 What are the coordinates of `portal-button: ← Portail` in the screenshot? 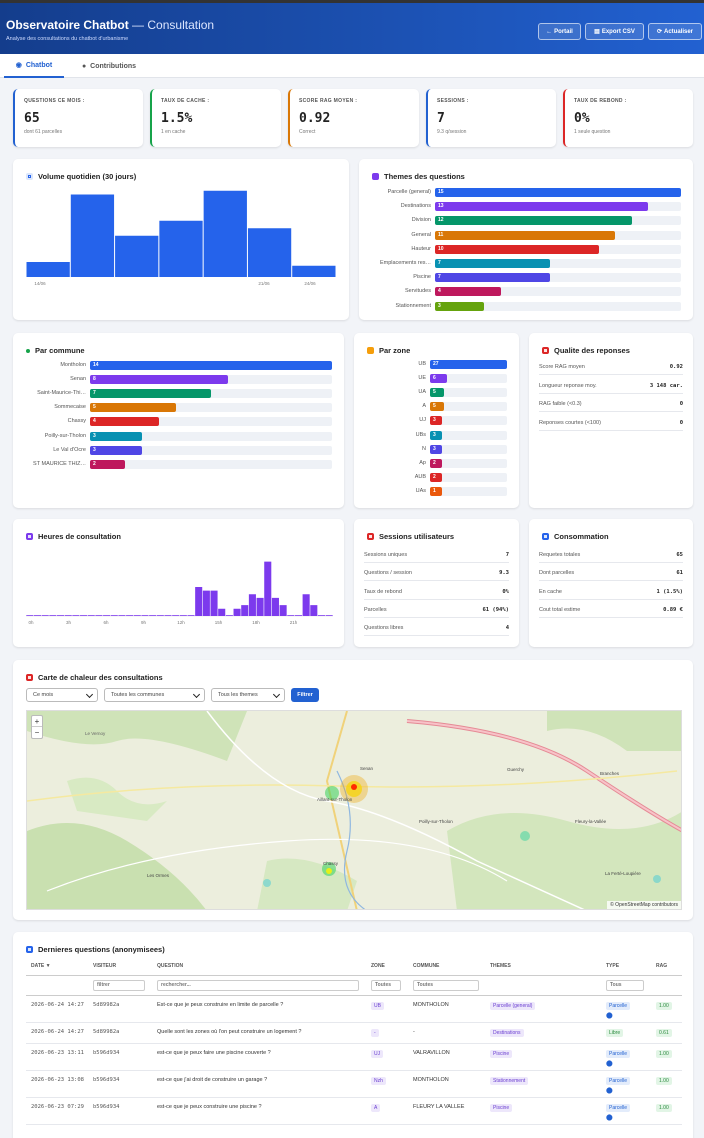 It's located at (559, 31).